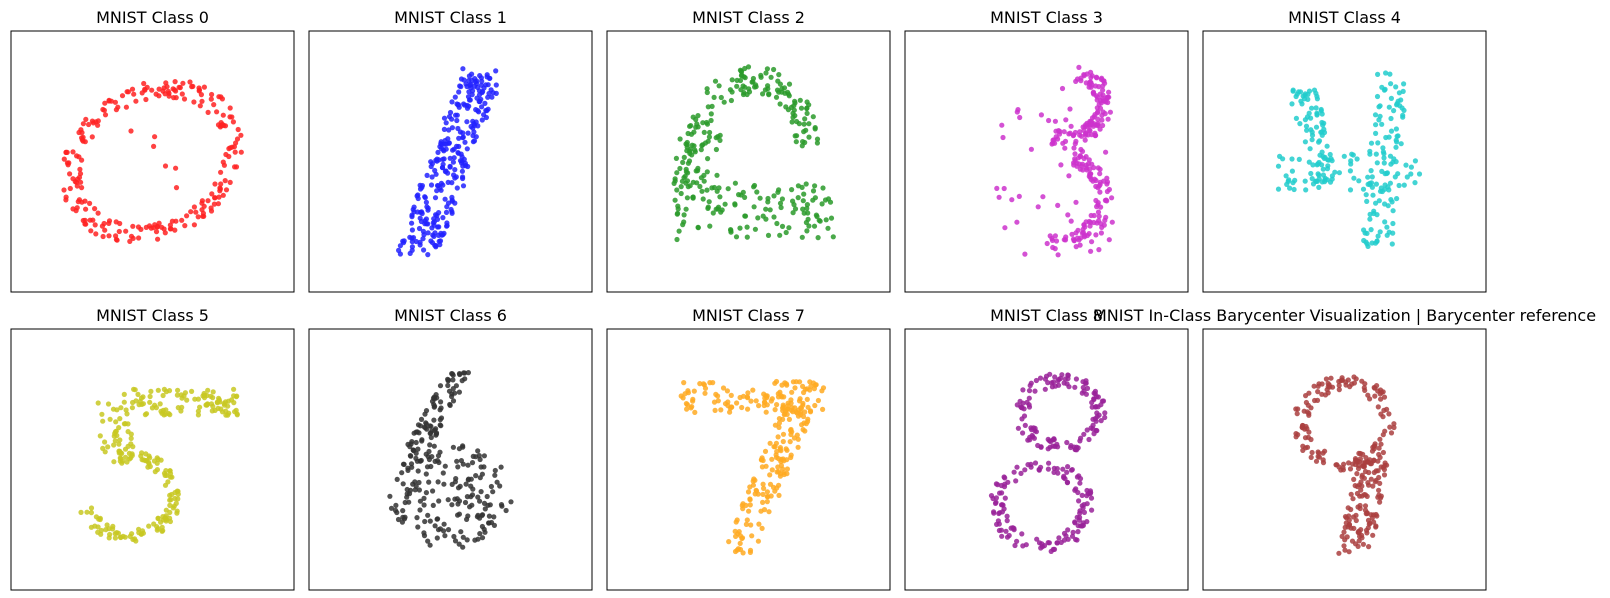  Describe the element at coordinates (1046, 17) in the screenshot. I see `panel-title: MNIST Class 3` at that location.